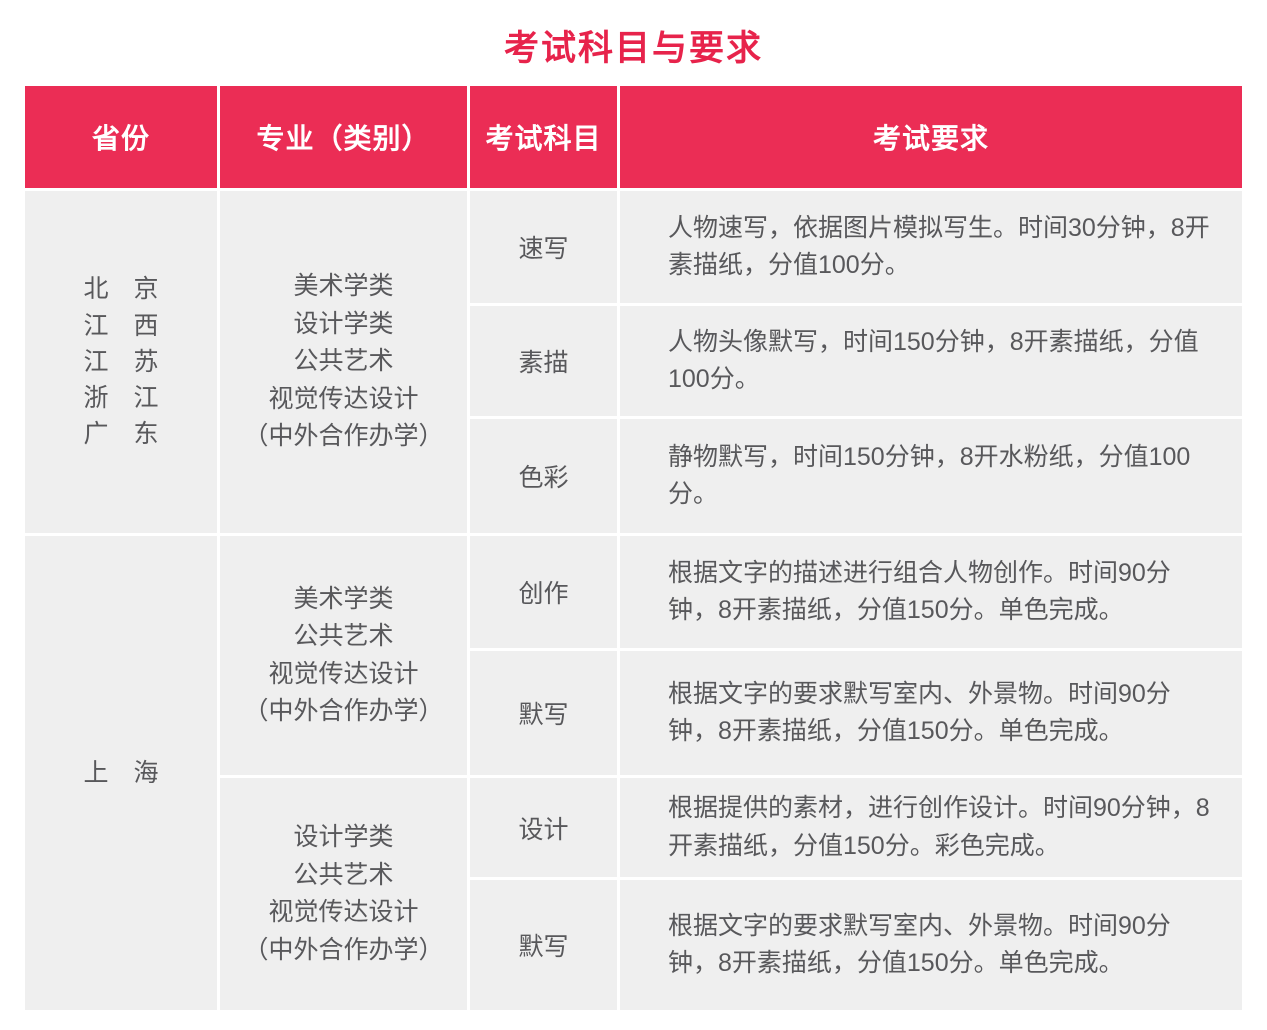 The height and width of the screenshot is (1030, 1267). What do you see at coordinates (543, 592) in the screenshot?
I see `subject-cell: 创作` at bounding box center [543, 592].